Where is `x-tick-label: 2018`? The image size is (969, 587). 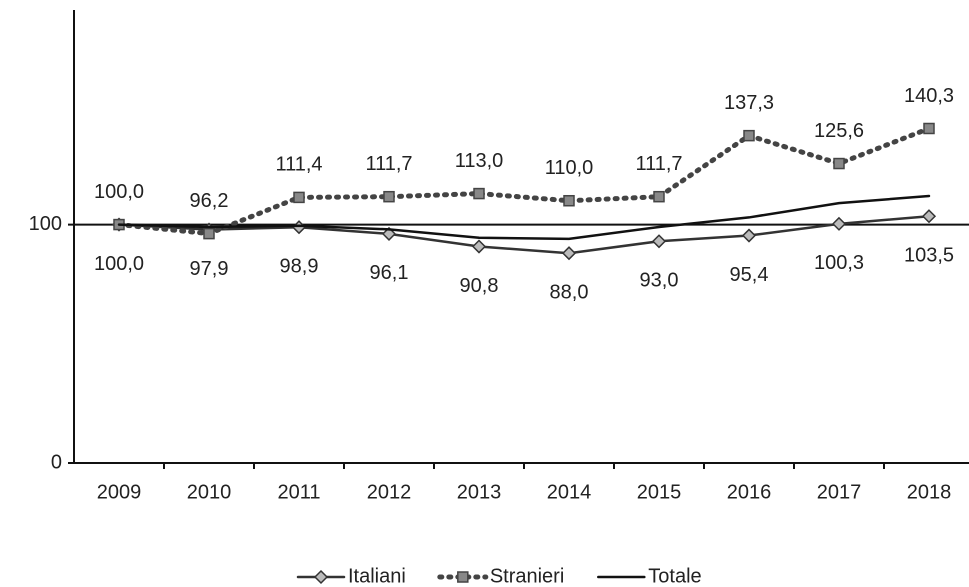 x-tick-label: 2018 is located at coordinates (929, 492).